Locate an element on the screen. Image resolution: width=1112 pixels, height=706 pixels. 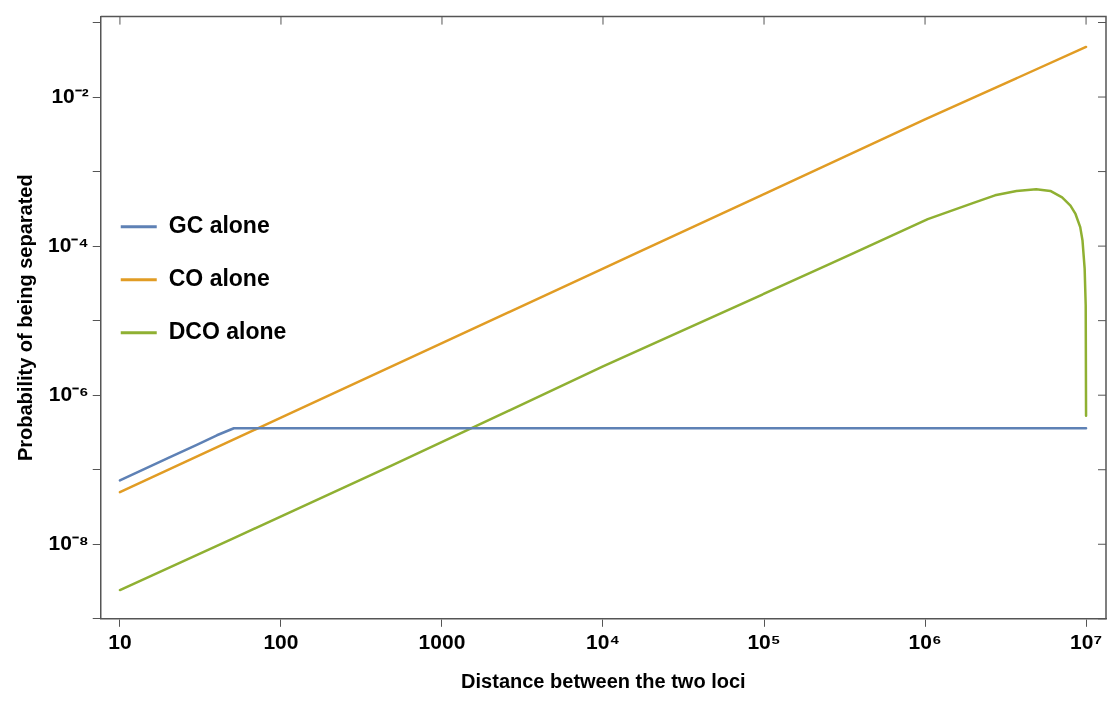
y-tick-label: 10⁻⁸ is located at coordinates (68, 543).